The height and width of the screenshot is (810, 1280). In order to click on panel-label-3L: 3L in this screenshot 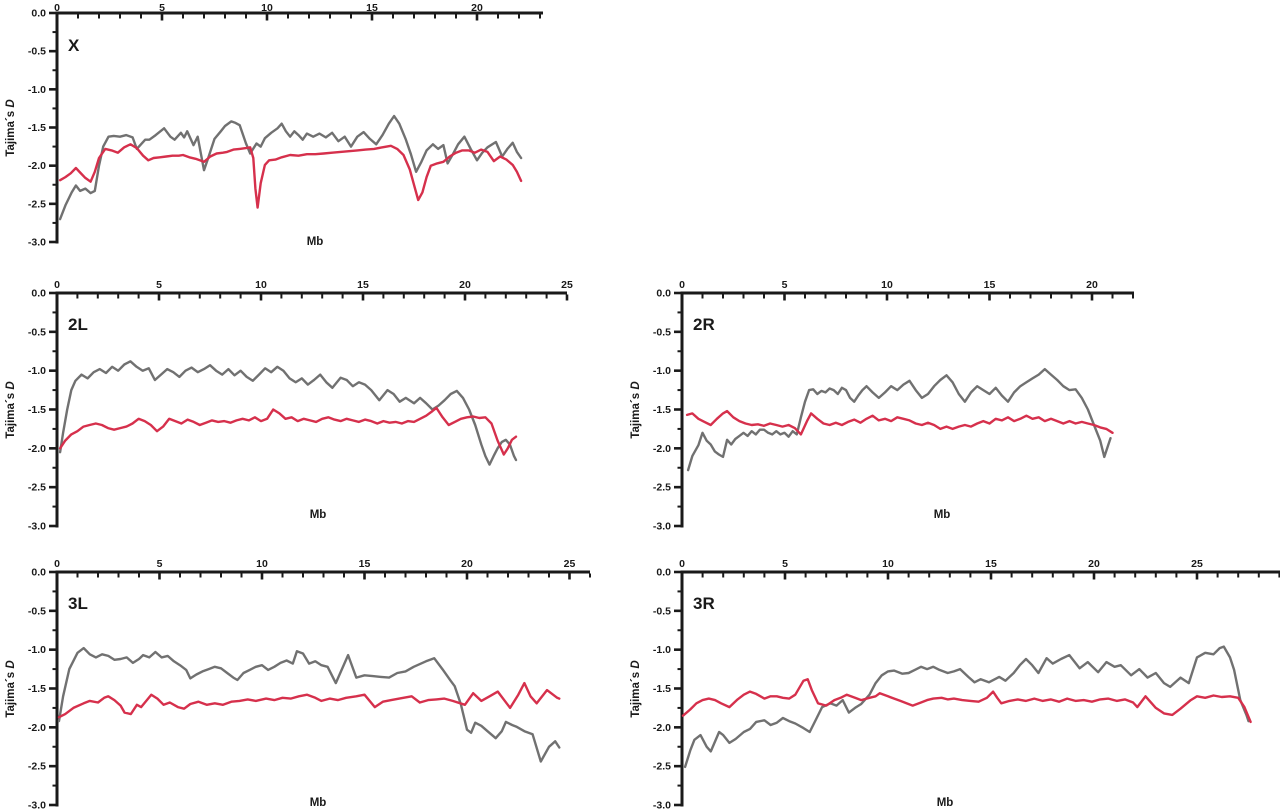, I will do `click(78, 603)`.